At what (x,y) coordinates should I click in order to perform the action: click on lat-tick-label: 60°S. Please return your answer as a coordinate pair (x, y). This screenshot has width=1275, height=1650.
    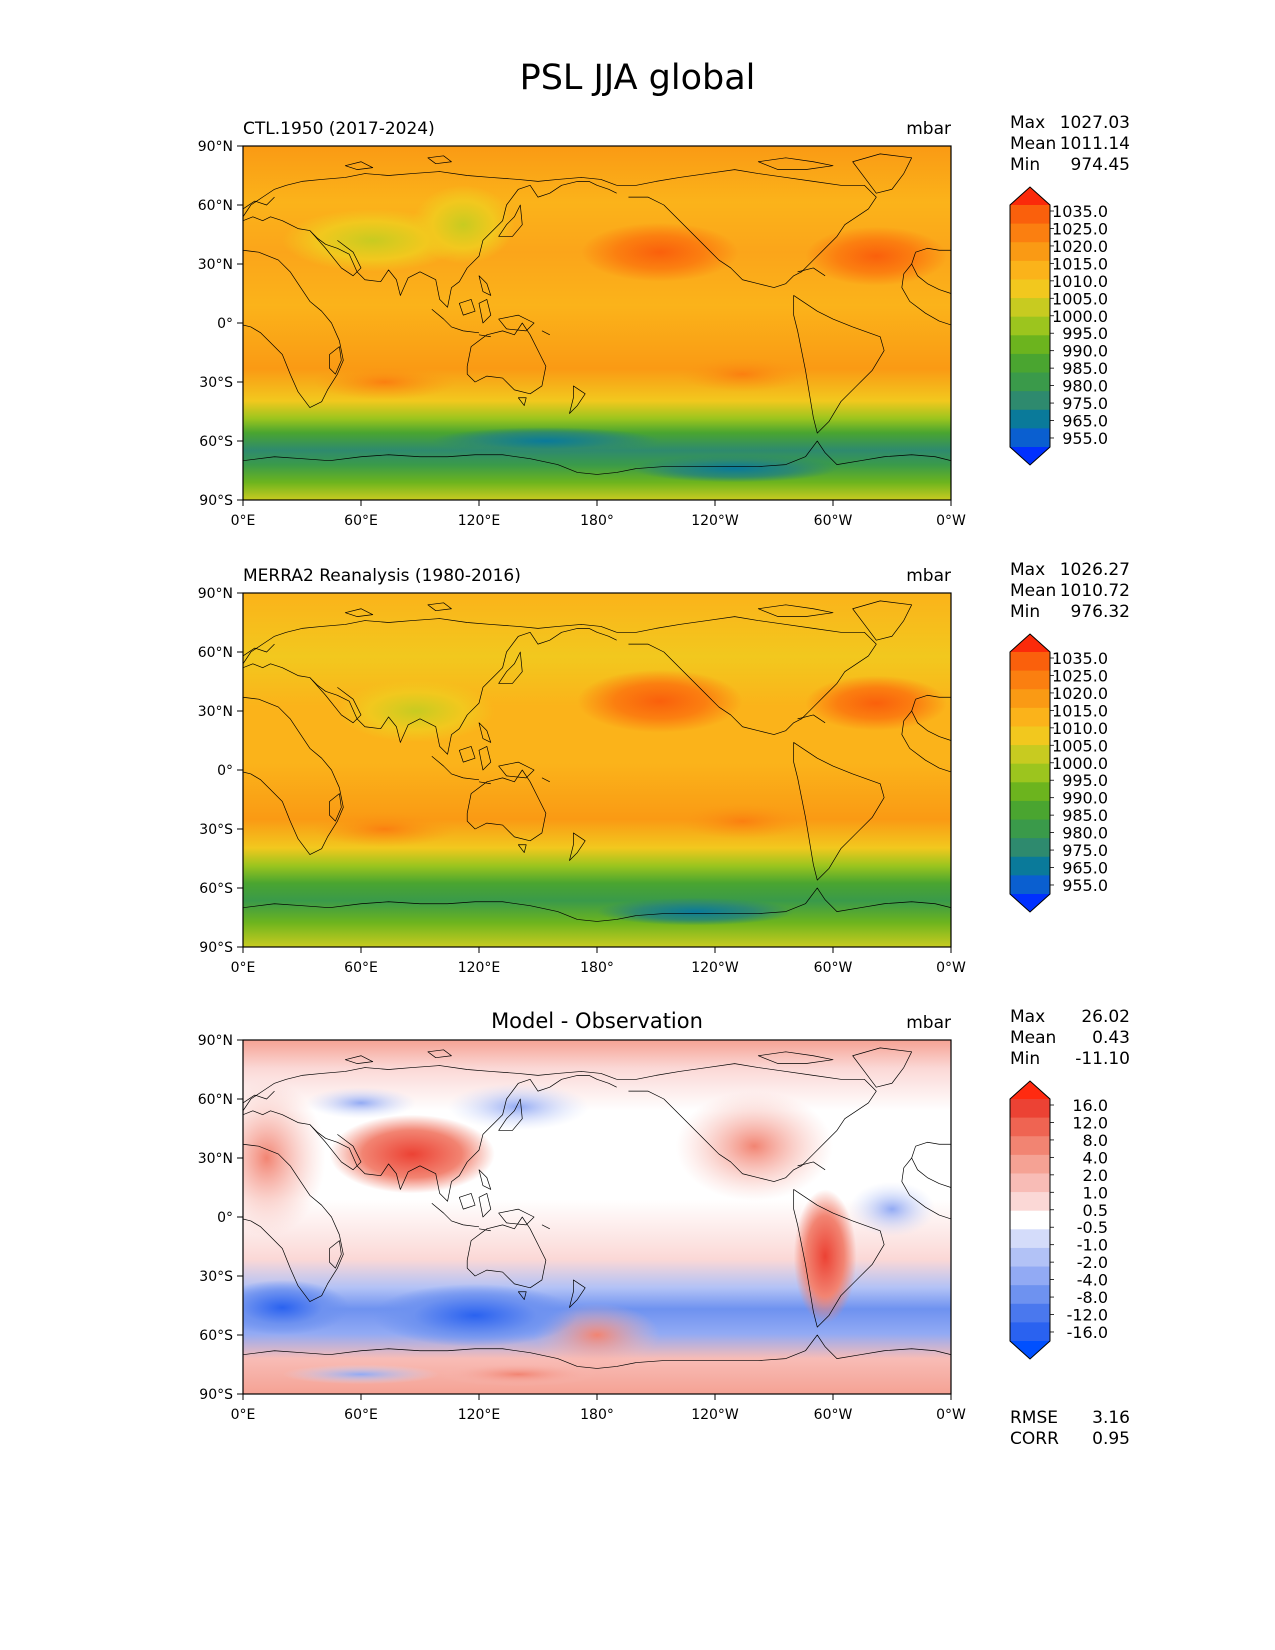
    Looking at the image, I should click on (216, 1336).